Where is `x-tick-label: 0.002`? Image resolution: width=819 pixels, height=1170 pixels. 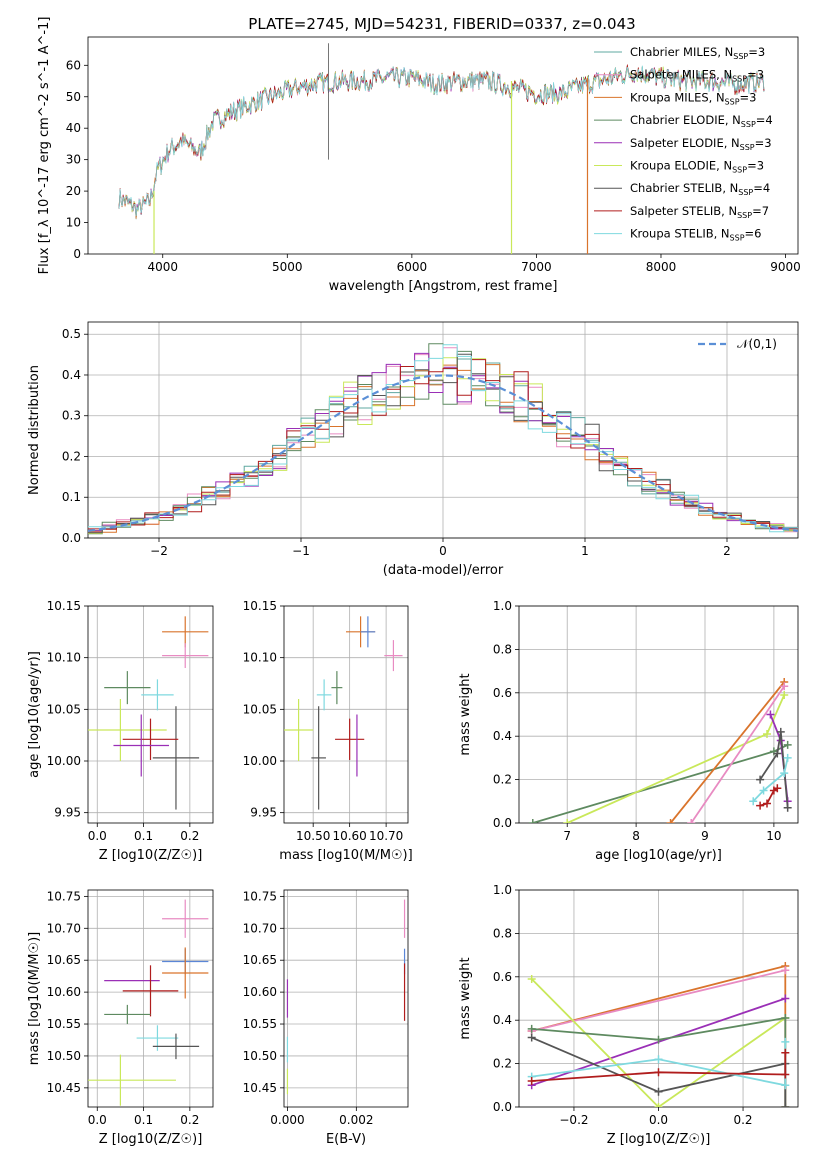
x-tick-label: 0.002 is located at coordinates (356, 1120).